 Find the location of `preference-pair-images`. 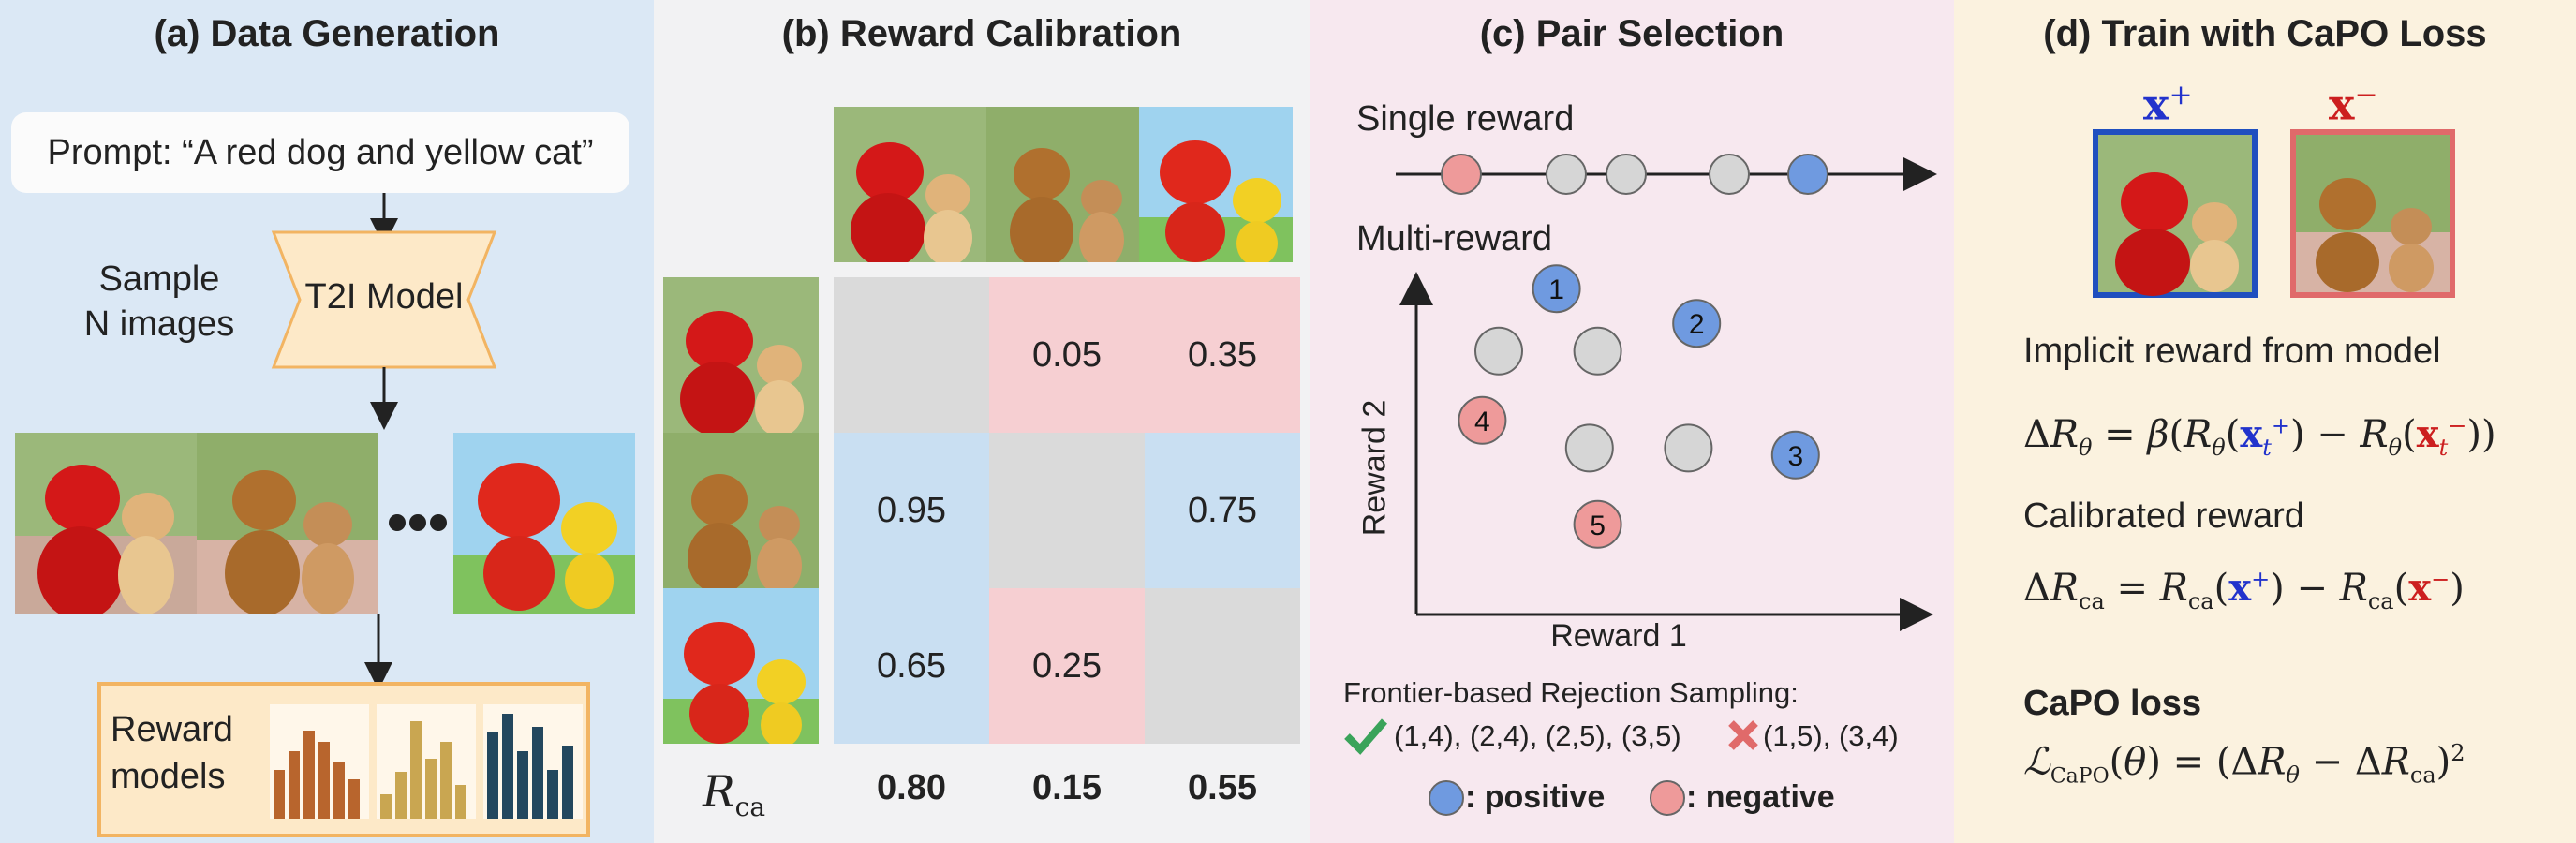

preference-pair-images is located at coordinates (2274, 213).